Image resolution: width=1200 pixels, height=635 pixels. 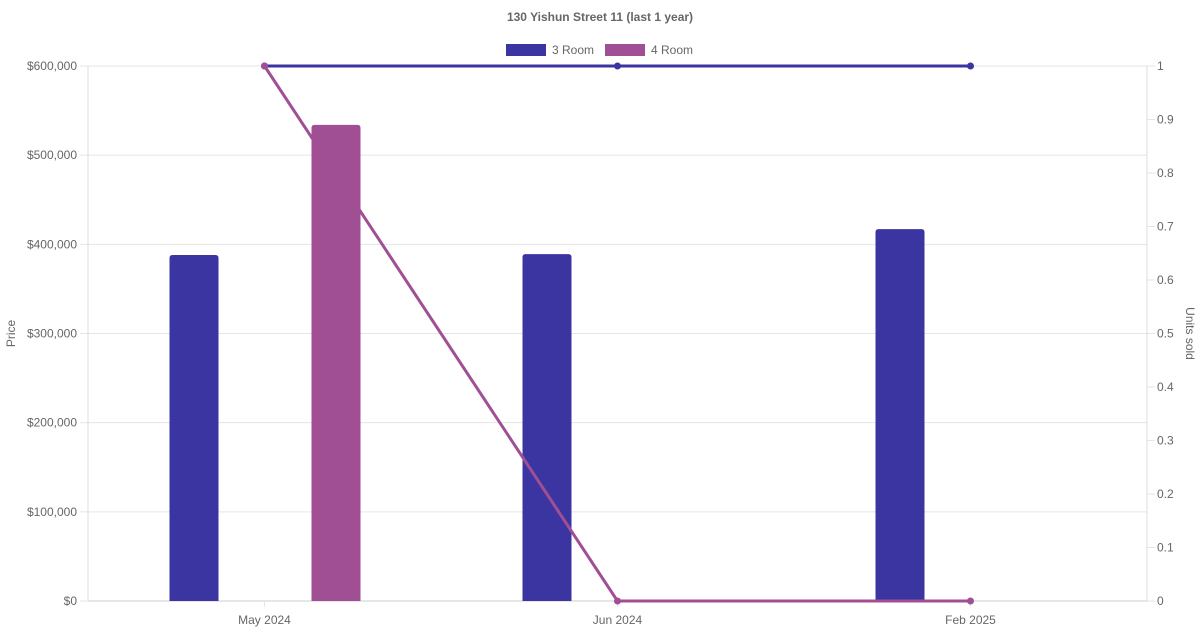 I want to click on y-left-tick-label: $400,000, so click(x=52, y=244).